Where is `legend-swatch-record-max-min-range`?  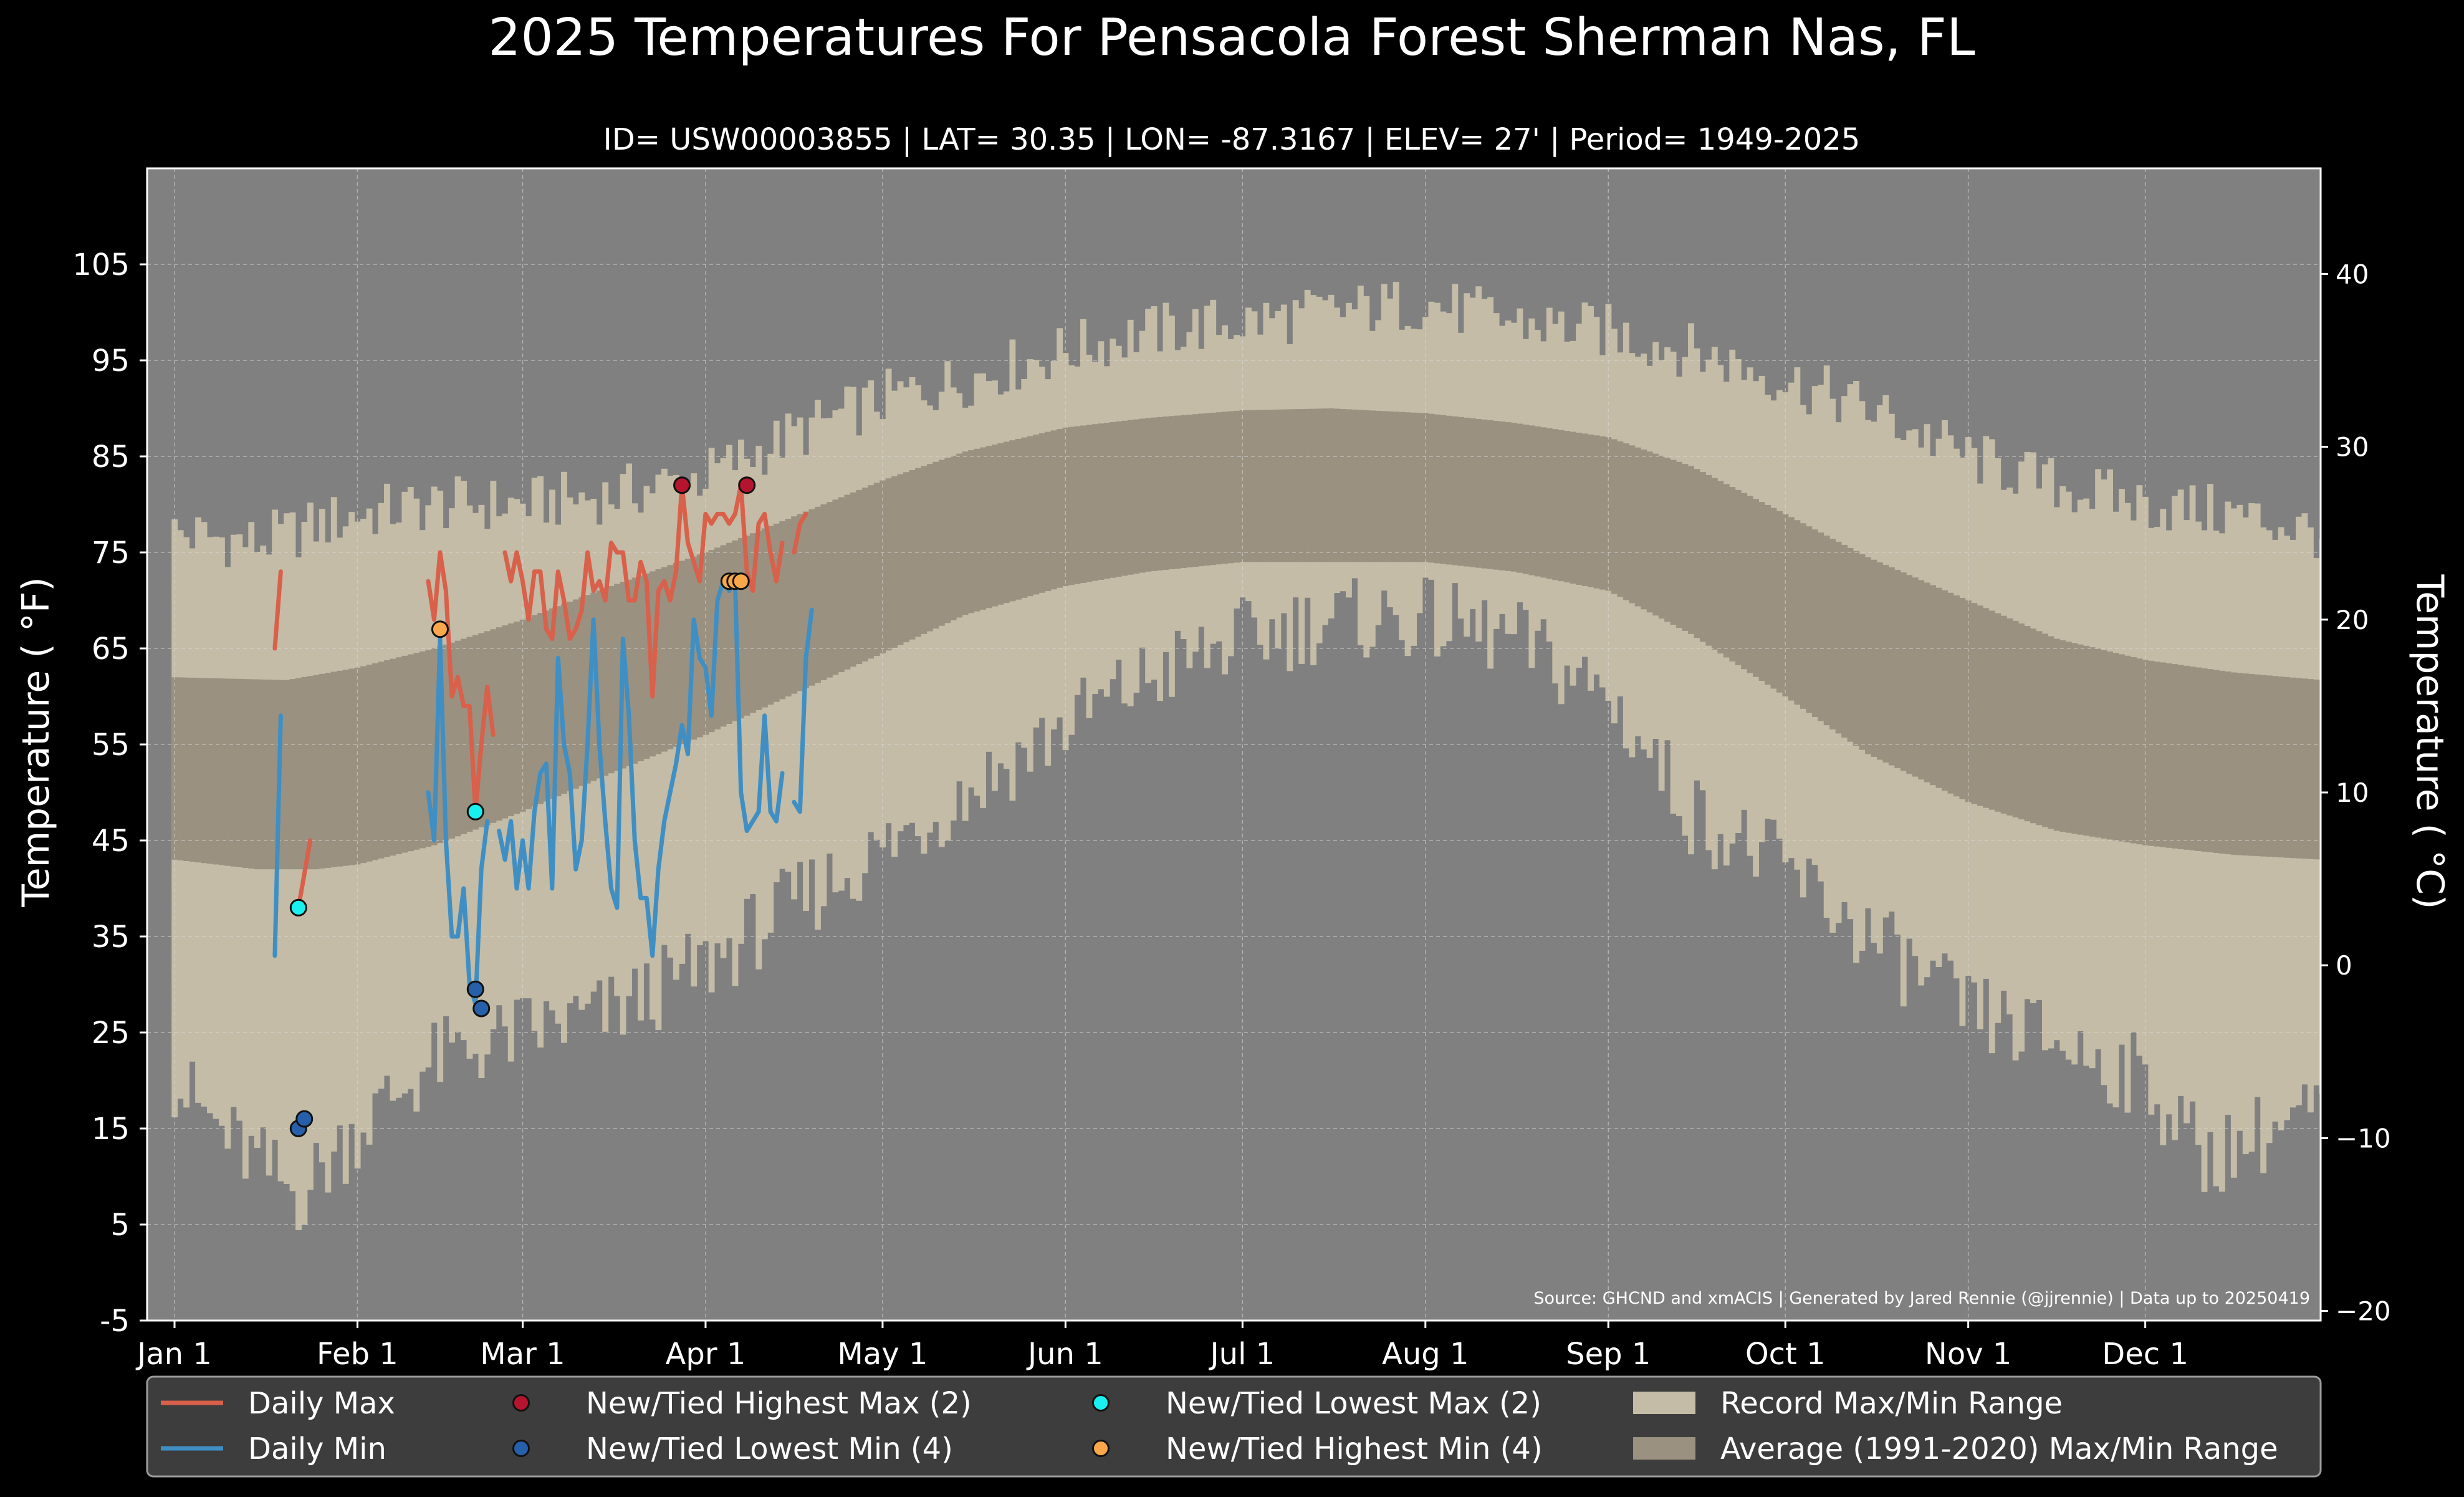 legend-swatch-record-max-min-range is located at coordinates (1664, 1403).